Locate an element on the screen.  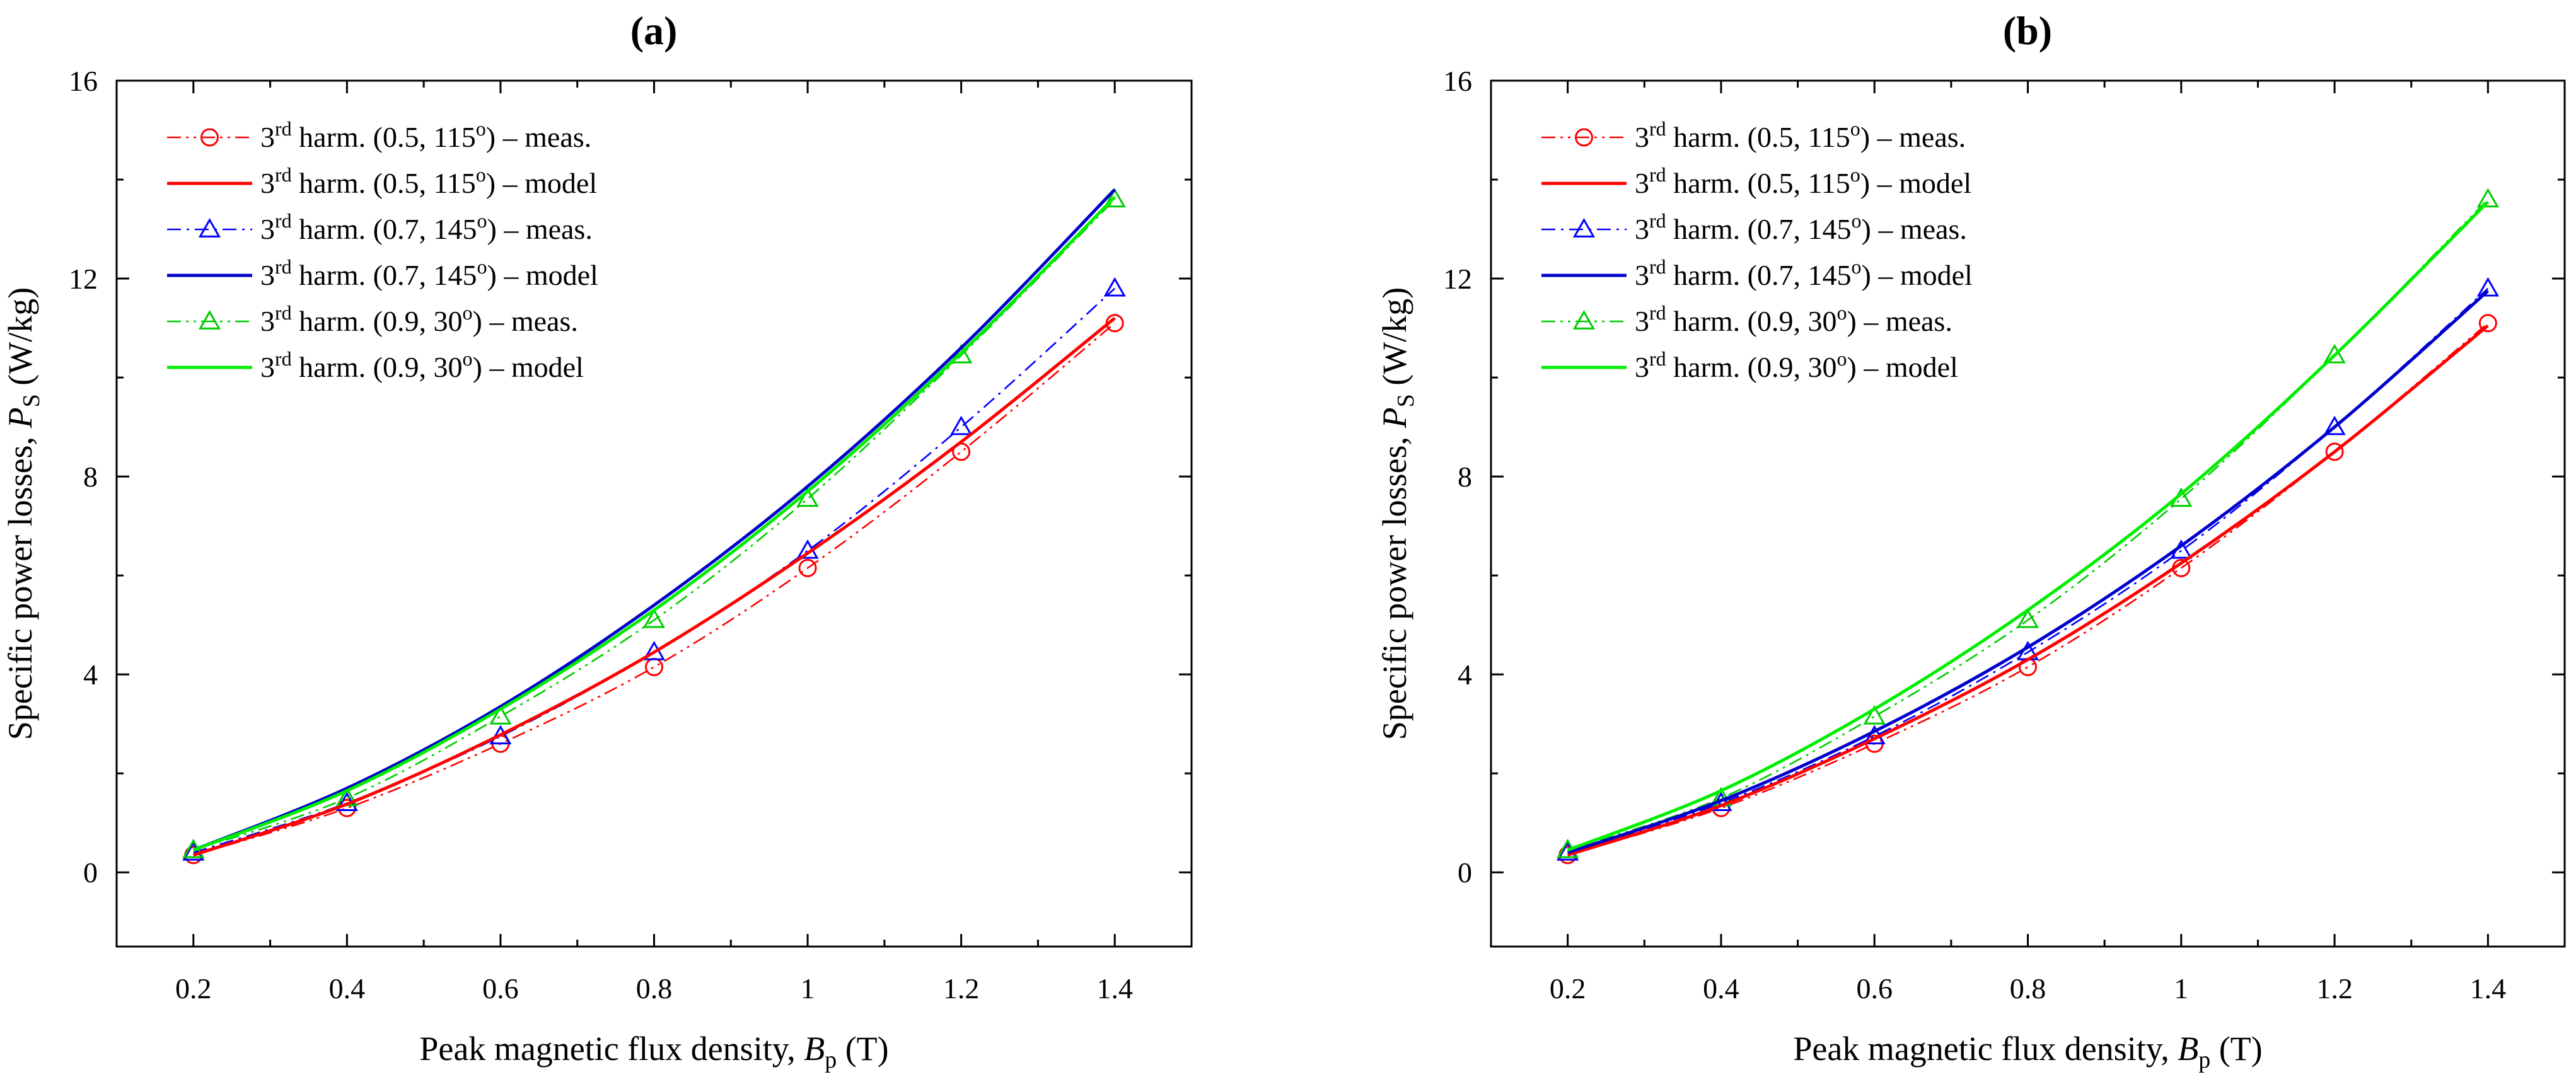
x-tick-label: 1.2 is located at coordinates (2334, 989).